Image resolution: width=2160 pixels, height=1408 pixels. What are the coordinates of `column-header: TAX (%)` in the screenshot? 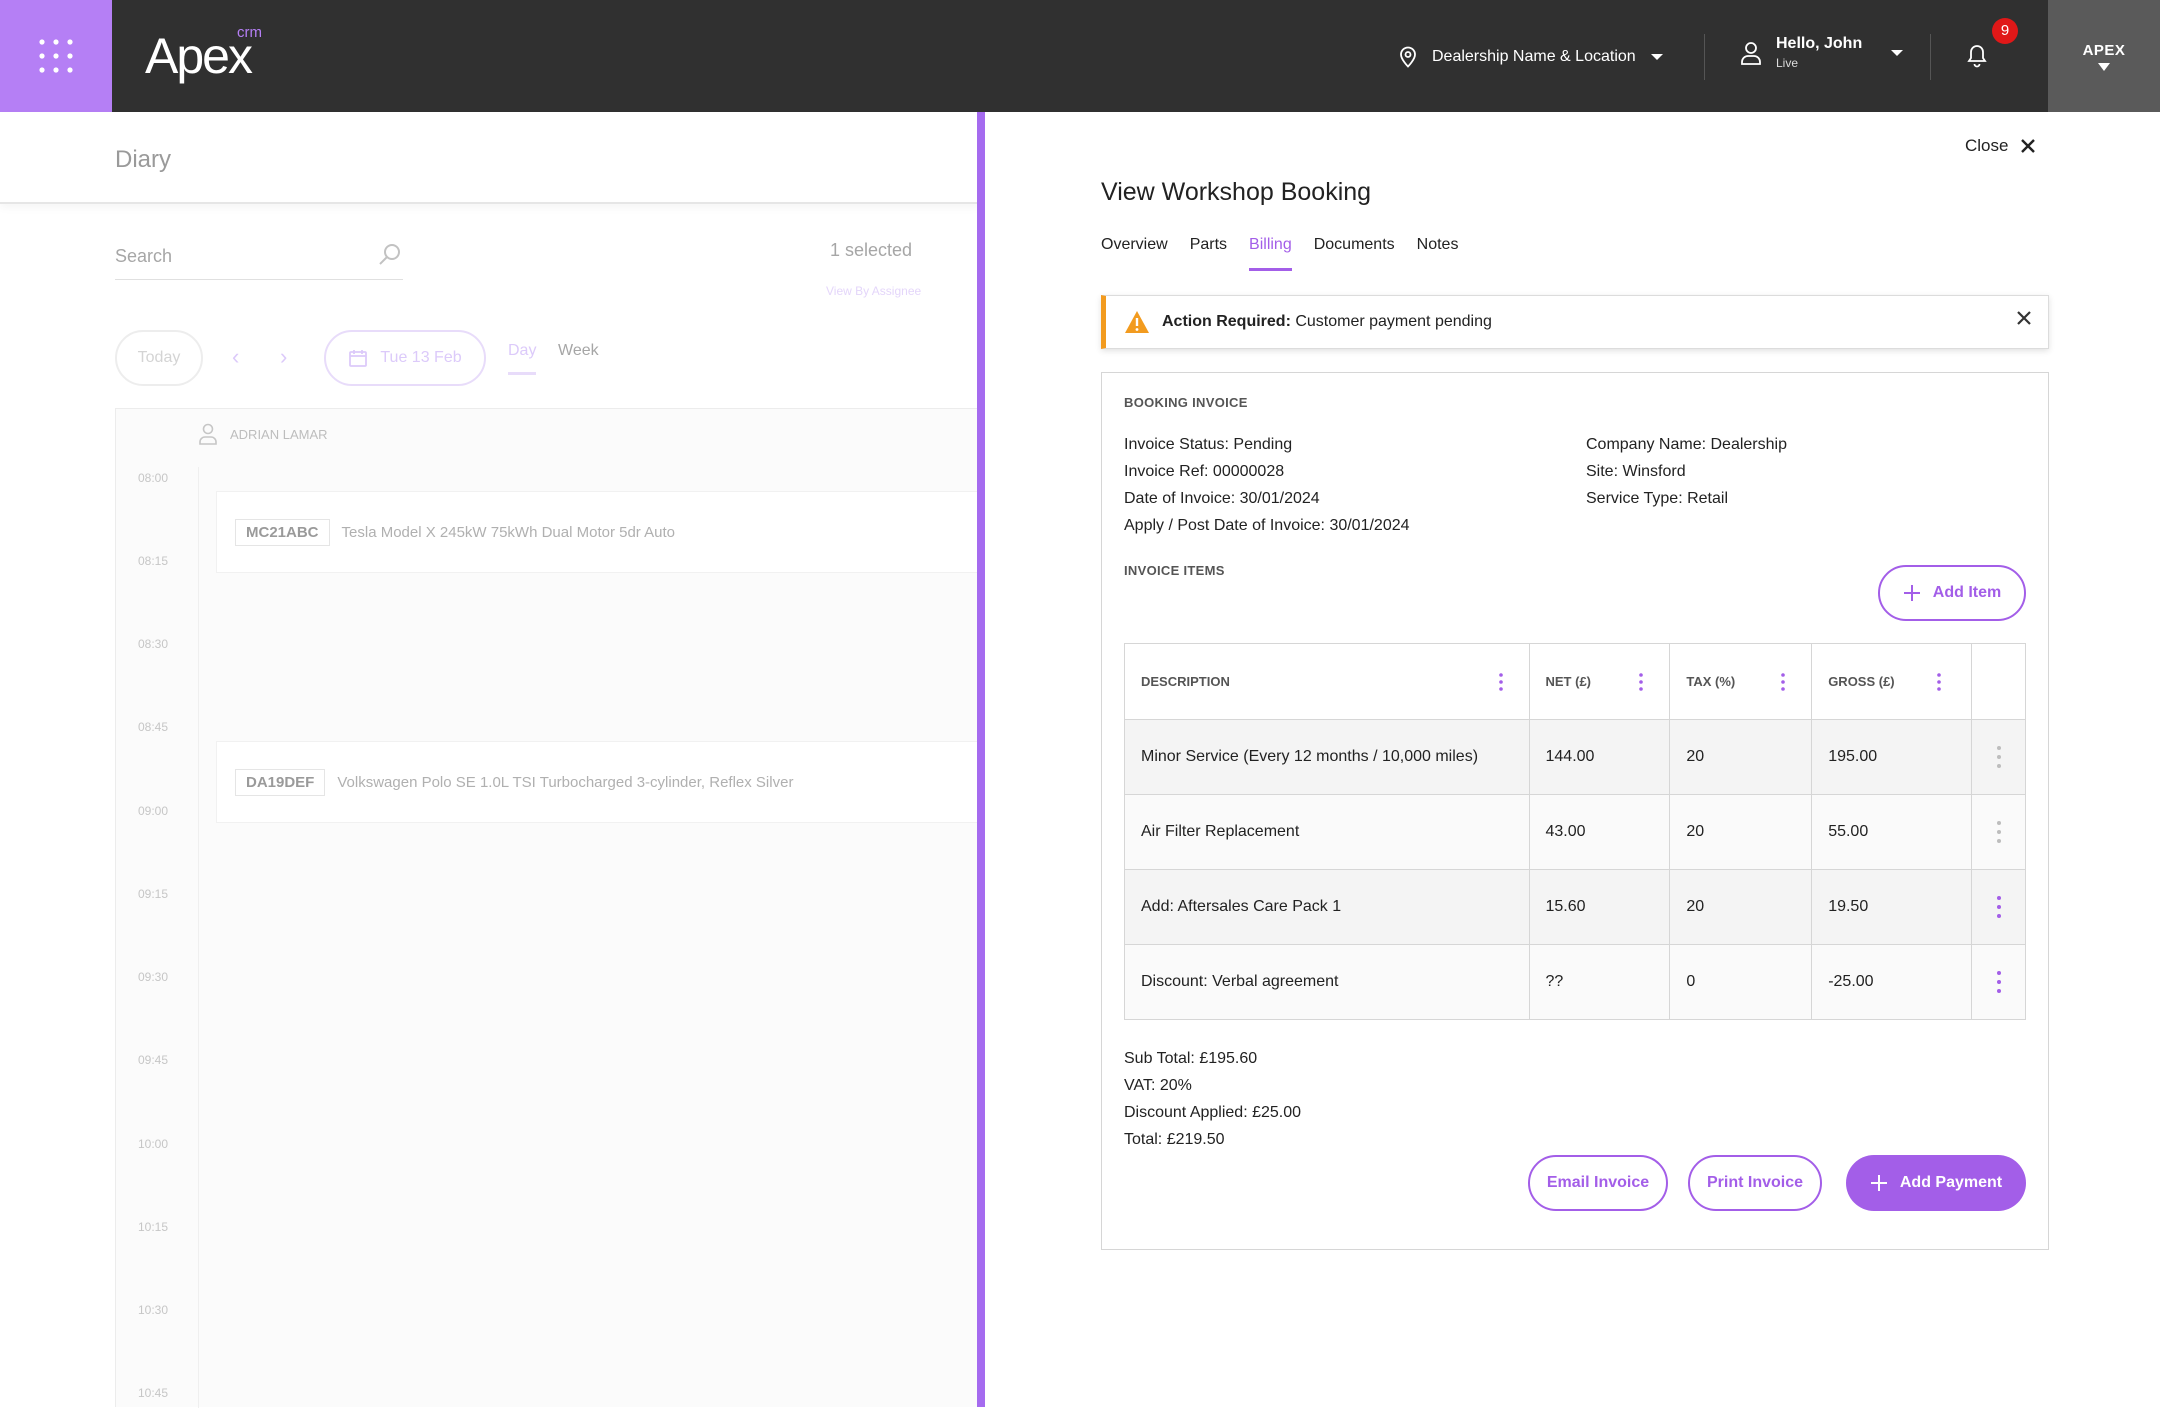 It's located at (1741, 681).